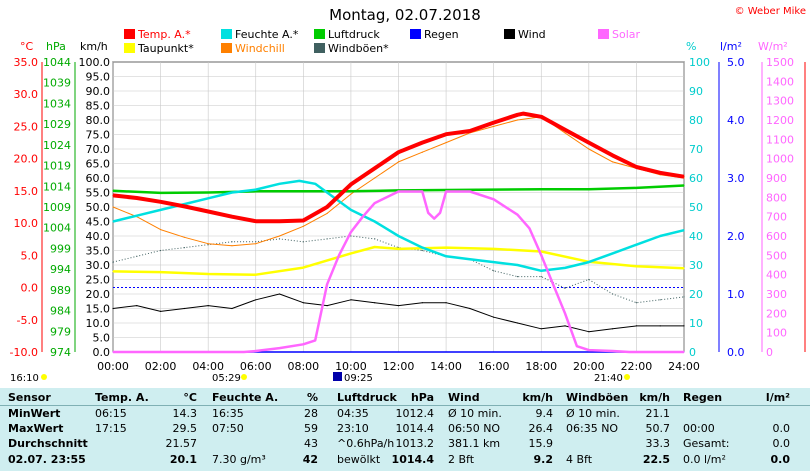  Describe the element at coordinates (122, 397) in the screenshot. I see `table-header: Temp. A.` at that location.